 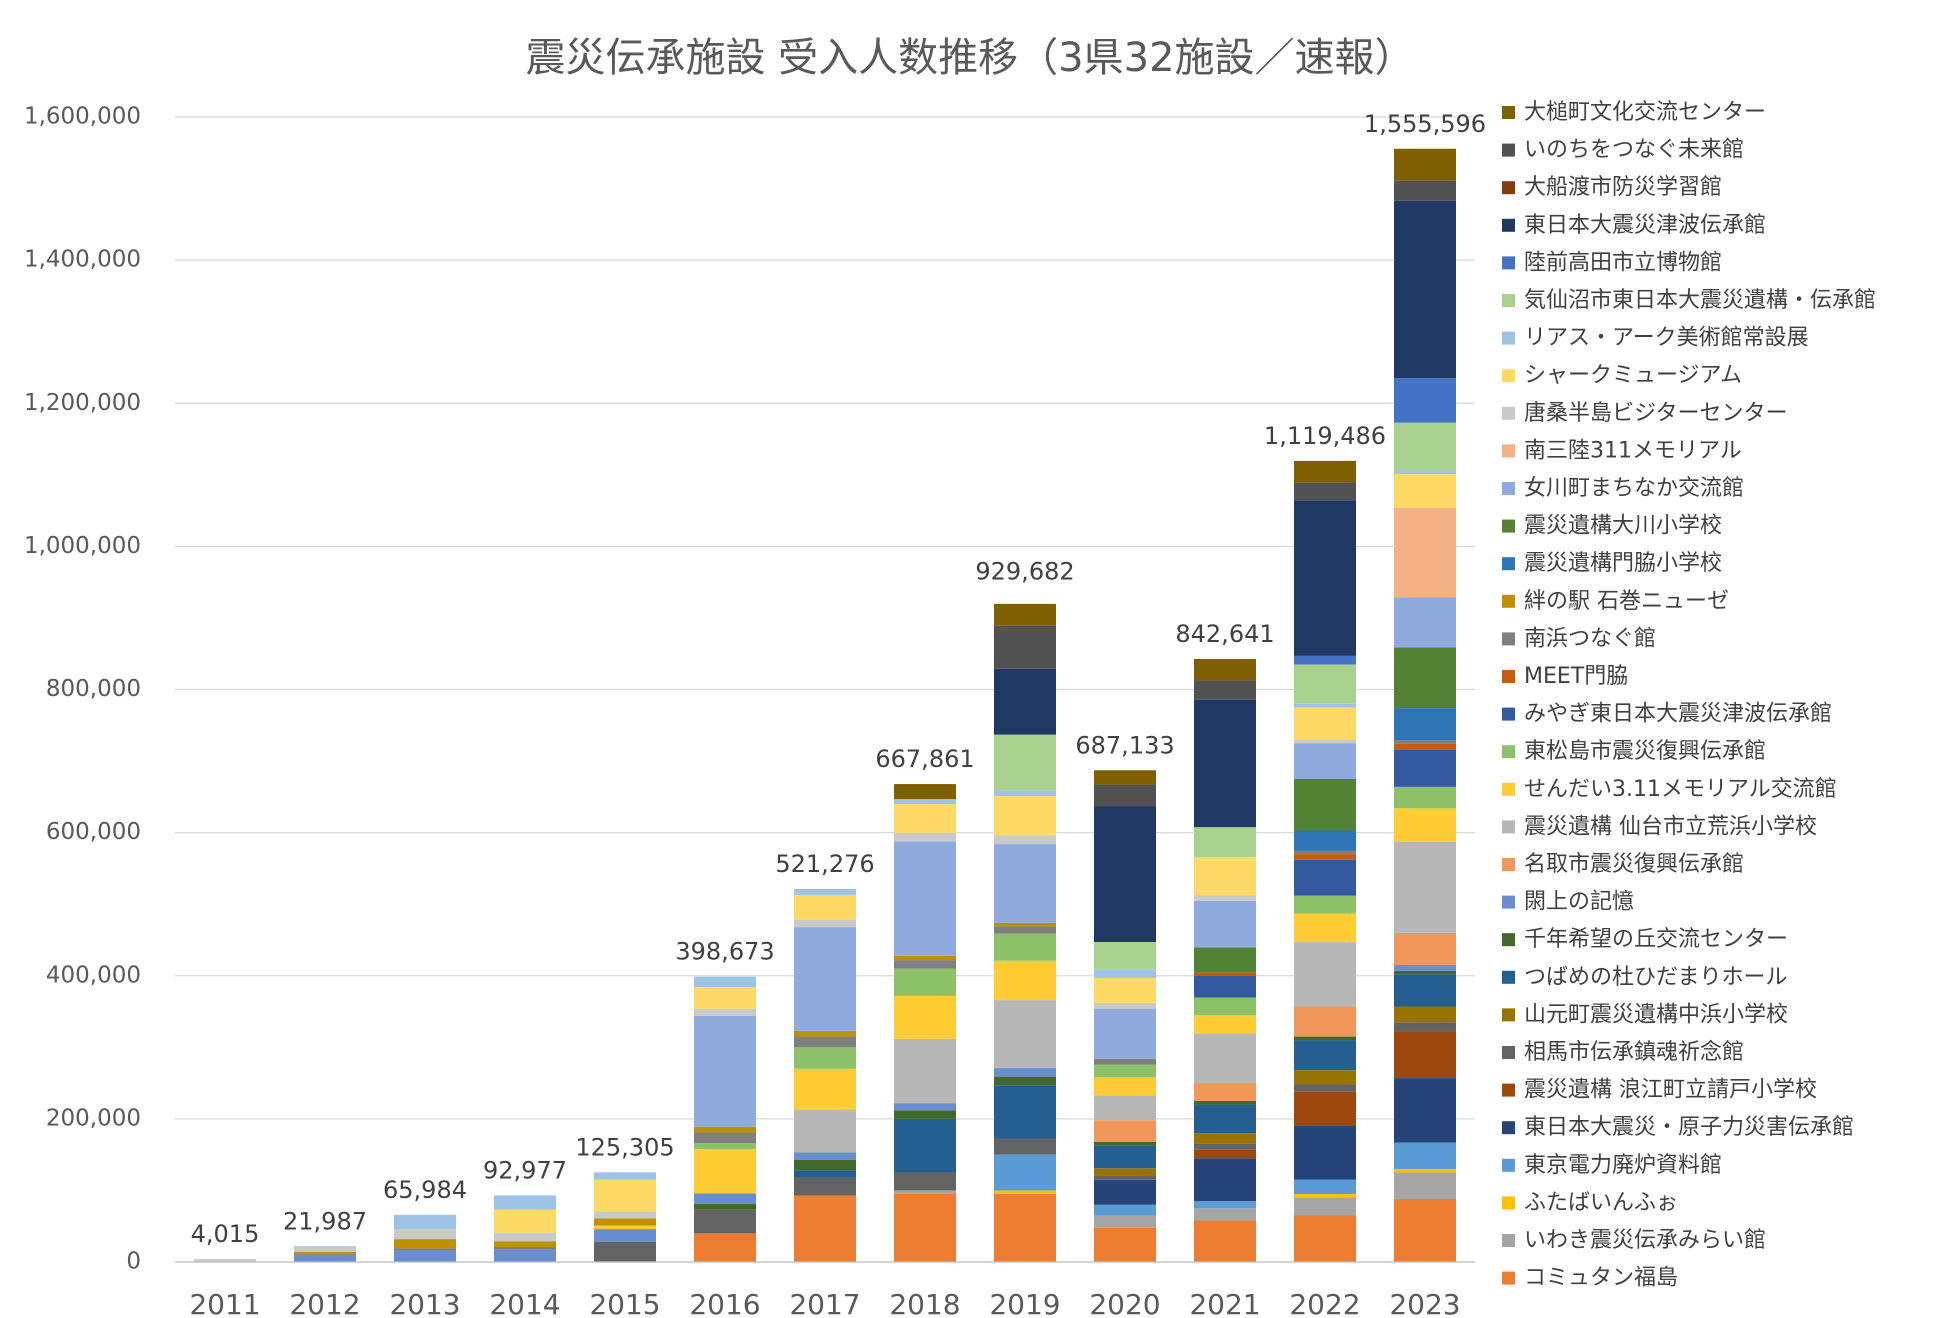 What do you see at coordinates (1576, 676) in the screenshot?
I see `legend-label: MEET門脇` at bounding box center [1576, 676].